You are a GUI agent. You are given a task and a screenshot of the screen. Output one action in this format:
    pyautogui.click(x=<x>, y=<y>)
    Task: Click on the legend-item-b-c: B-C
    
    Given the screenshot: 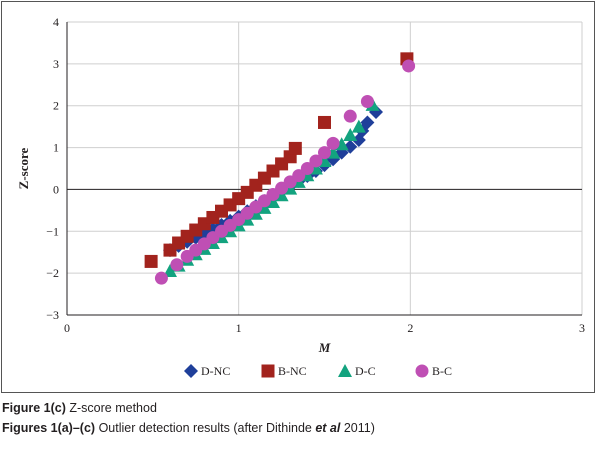 What is the action you would take?
    pyautogui.click(x=433, y=371)
    